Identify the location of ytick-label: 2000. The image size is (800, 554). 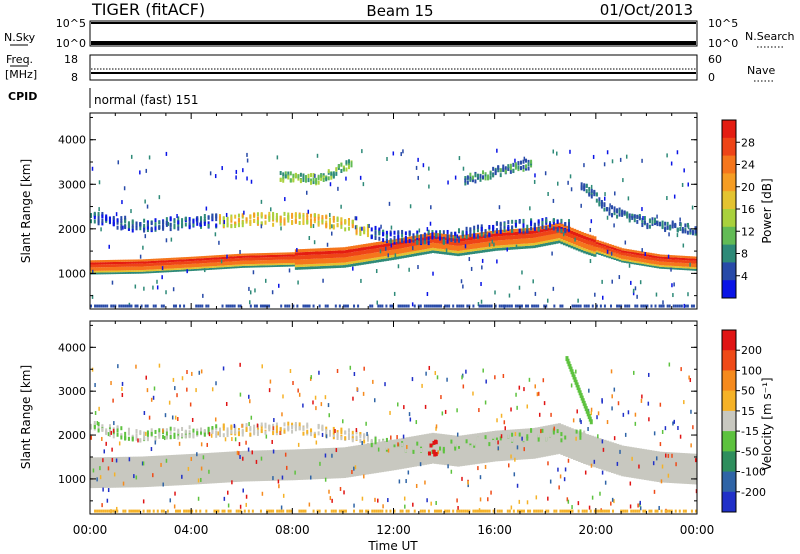
(72, 229).